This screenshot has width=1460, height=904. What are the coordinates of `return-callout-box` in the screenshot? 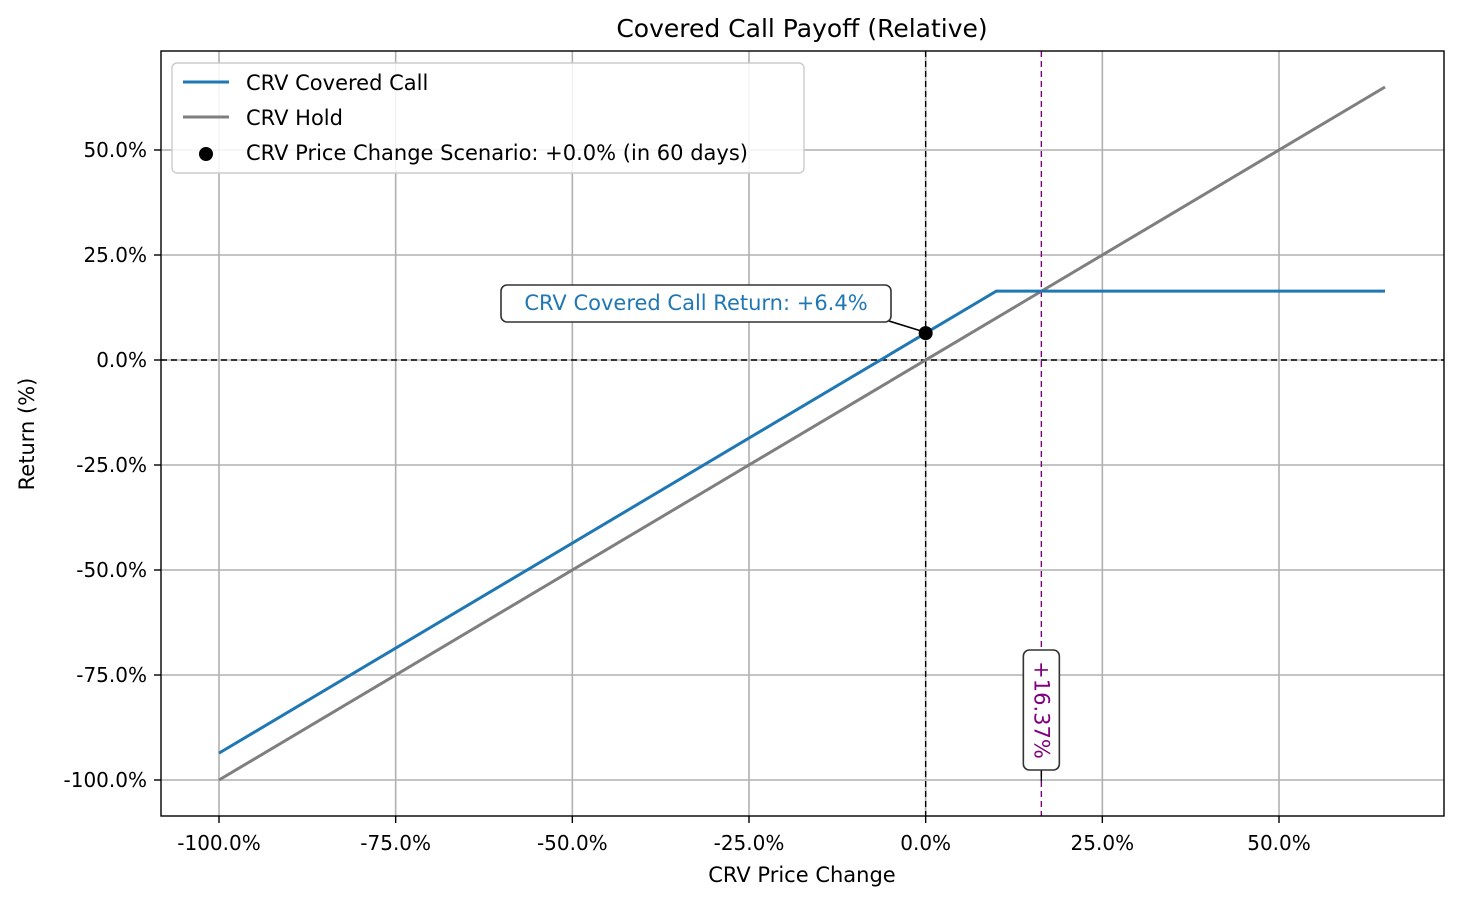 It's located at (696, 303).